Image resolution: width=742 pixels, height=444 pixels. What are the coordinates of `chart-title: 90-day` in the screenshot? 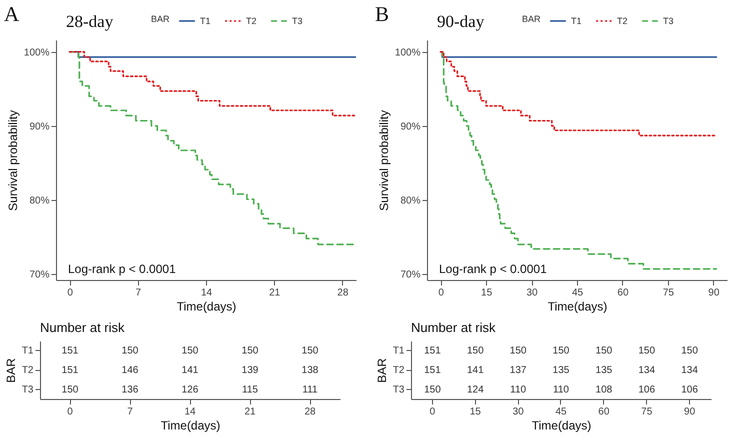 It's located at (461, 21).